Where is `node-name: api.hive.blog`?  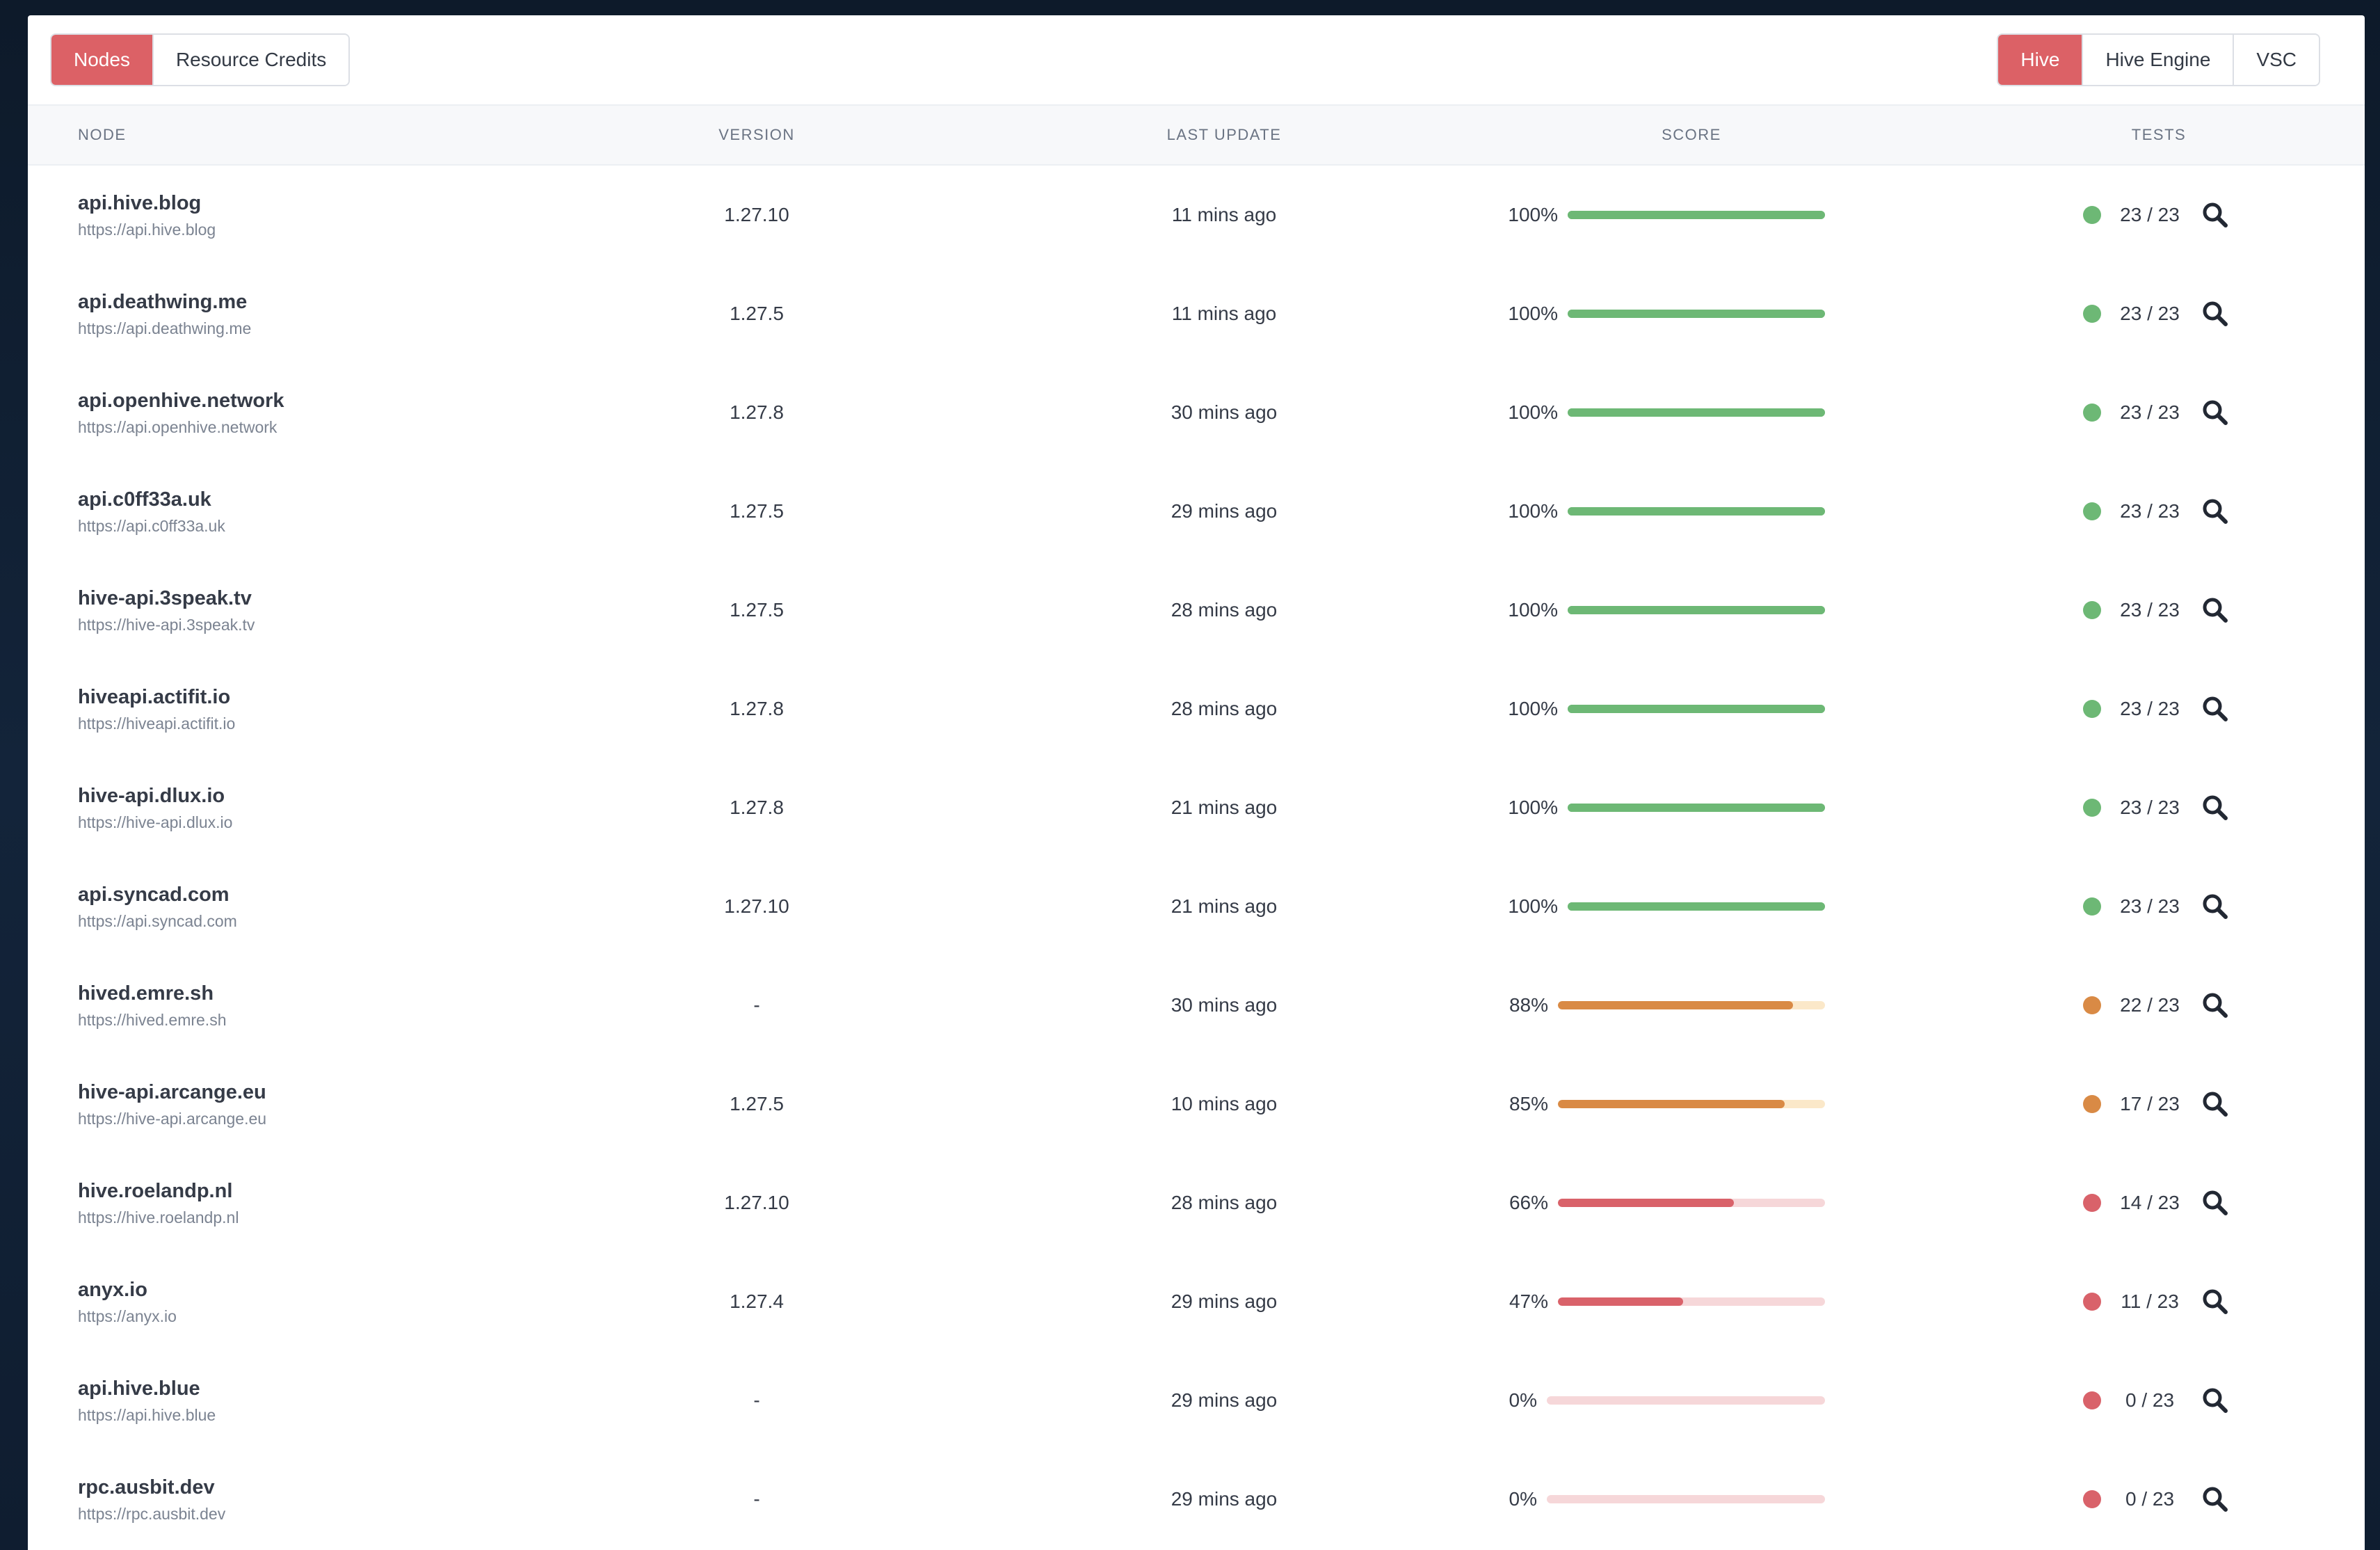 node-name: api.hive.blog is located at coordinates (140, 203).